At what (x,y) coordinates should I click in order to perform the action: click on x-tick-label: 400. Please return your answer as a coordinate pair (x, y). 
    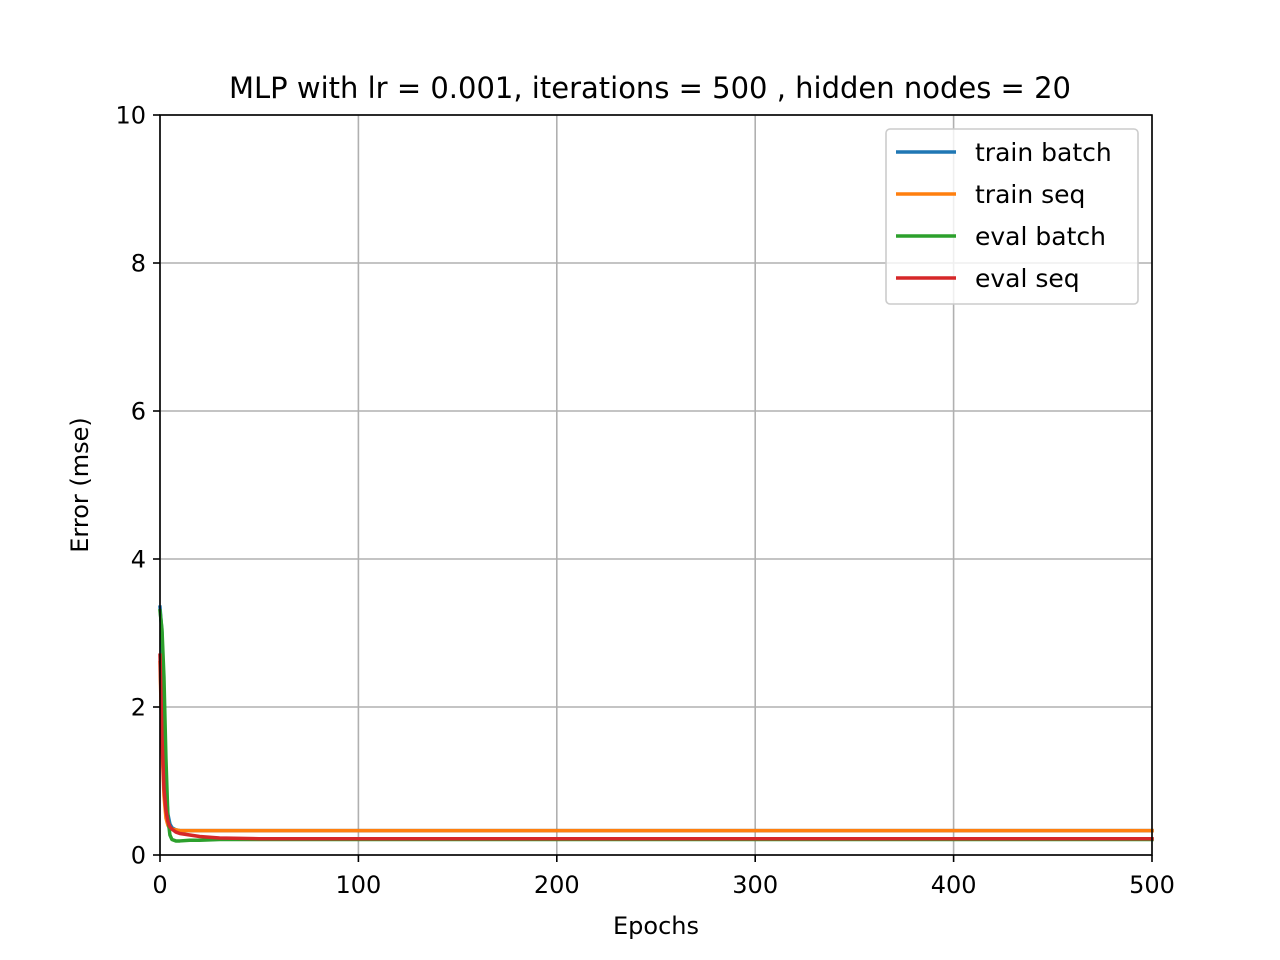
    Looking at the image, I should click on (954, 885).